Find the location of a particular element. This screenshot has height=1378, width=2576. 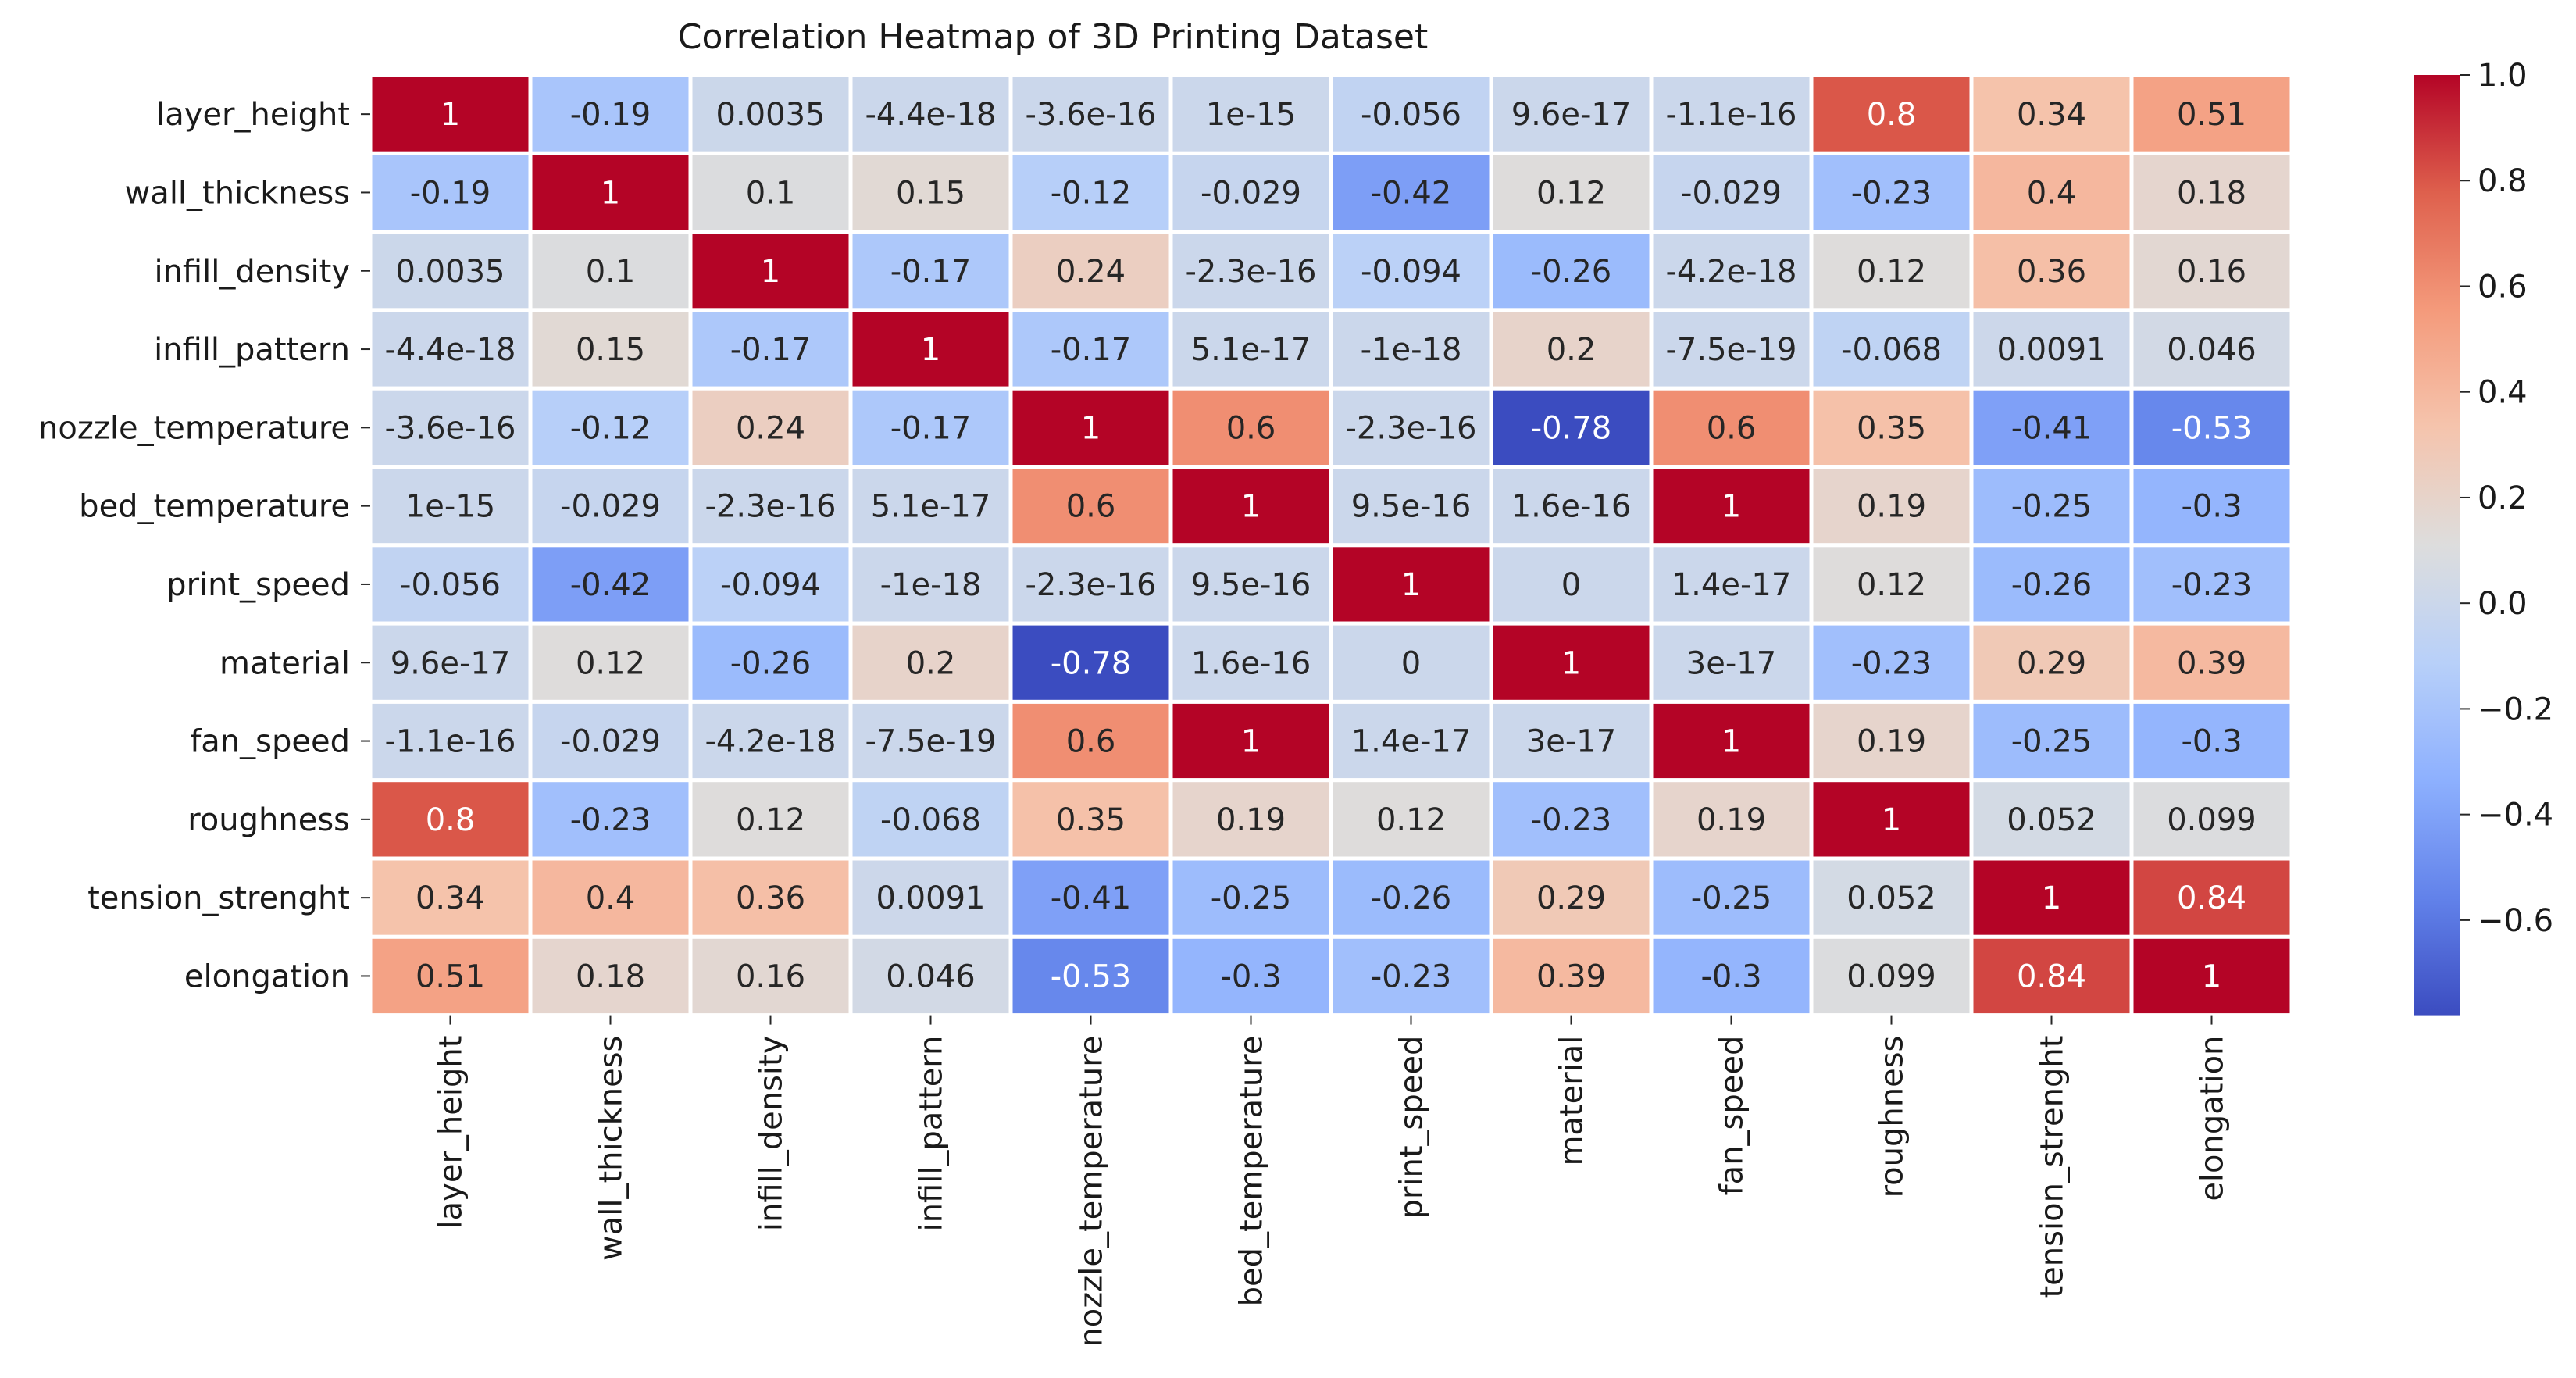

cell-value: -0.53 is located at coordinates (1091, 976).